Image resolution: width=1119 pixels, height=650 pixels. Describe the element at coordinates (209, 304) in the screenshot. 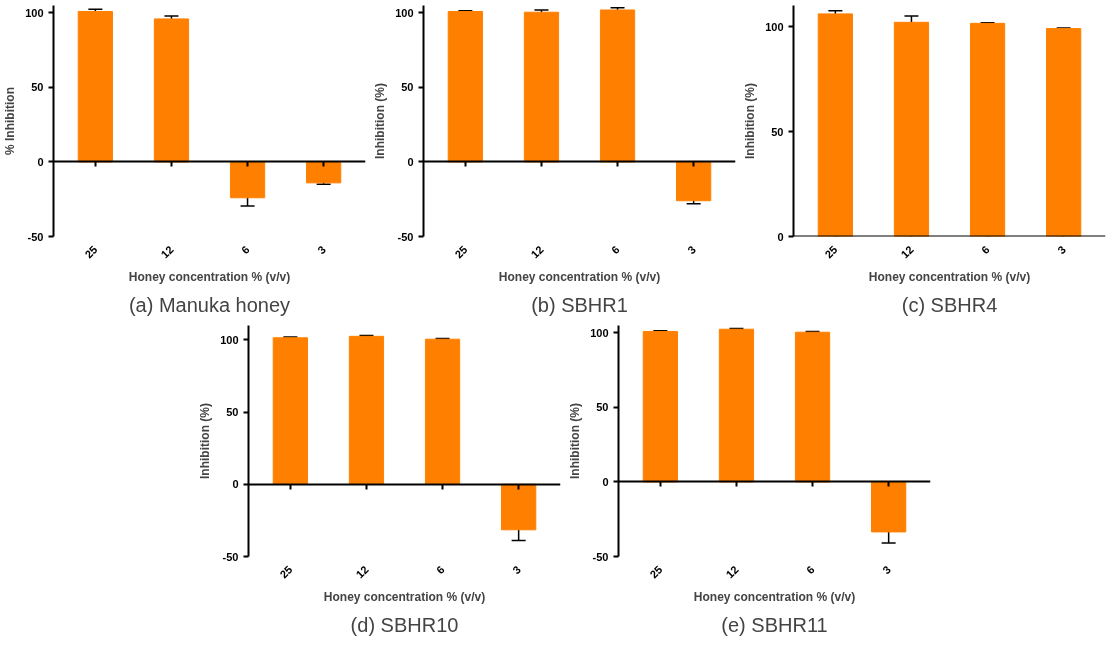

I see `text: (a) Manuka honey` at that location.